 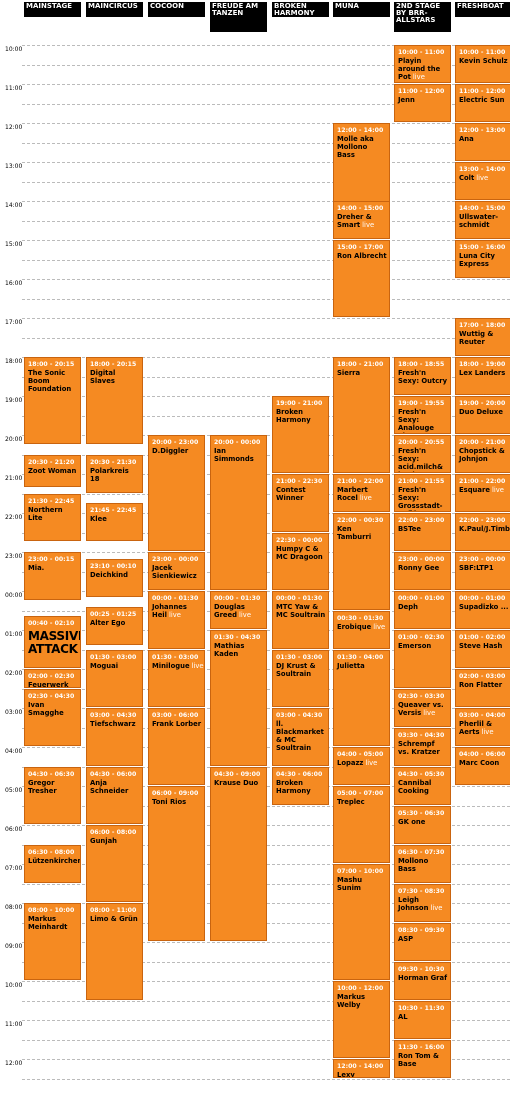 I want to click on schedule-slot: 04:00 - 05:00 Lopazz live, so click(x=361, y=766).